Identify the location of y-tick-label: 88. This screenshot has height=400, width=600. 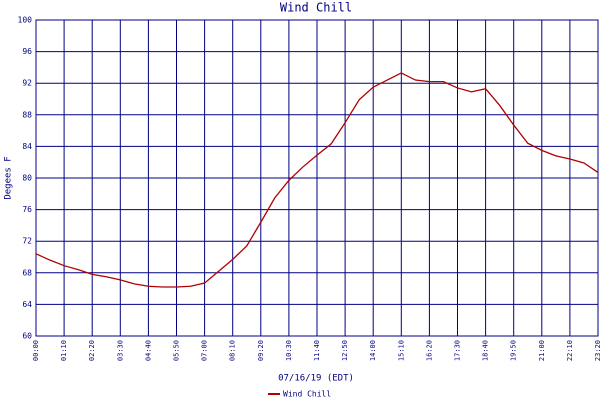
(27, 114).